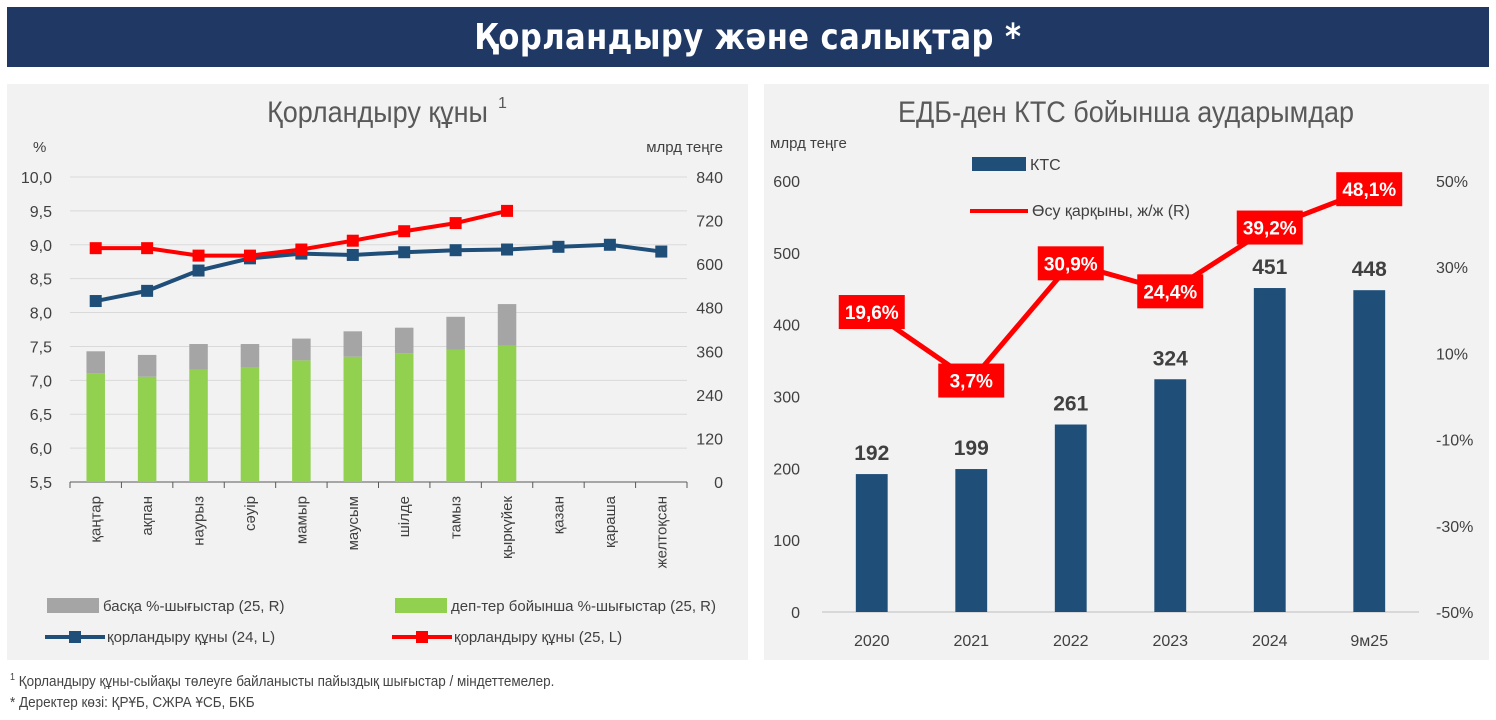  I want to click on right-axis-tick: -10%, so click(1454, 441).